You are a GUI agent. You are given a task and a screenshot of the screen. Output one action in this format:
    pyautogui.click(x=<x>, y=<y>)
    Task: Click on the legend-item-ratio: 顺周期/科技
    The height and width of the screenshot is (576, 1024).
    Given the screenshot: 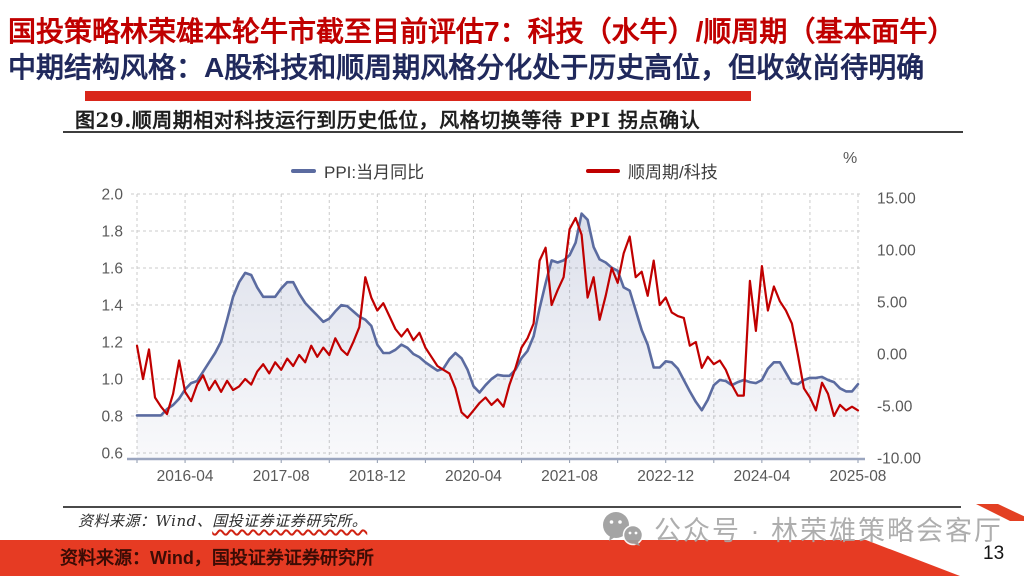 What is the action you would take?
    pyautogui.click(x=652, y=170)
    